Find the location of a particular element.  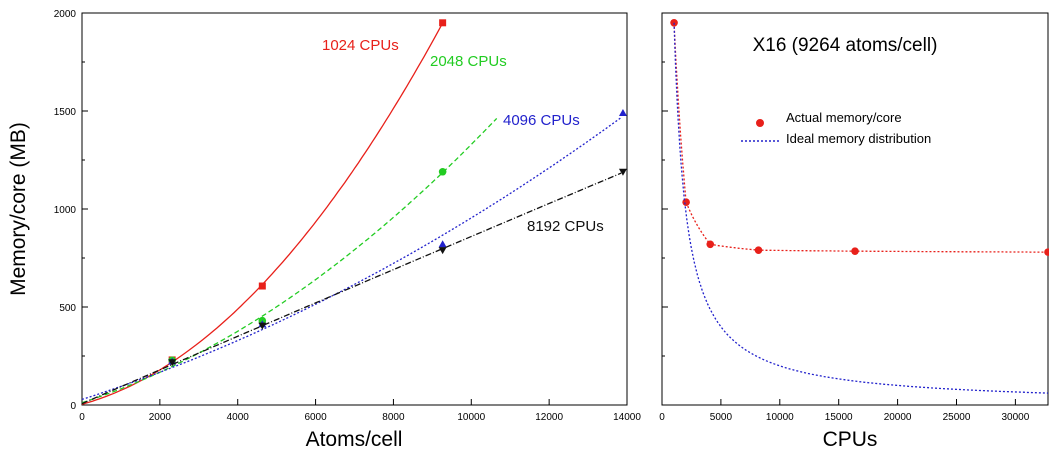

left-x-tick-label: 0 is located at coordinates (82, 417).